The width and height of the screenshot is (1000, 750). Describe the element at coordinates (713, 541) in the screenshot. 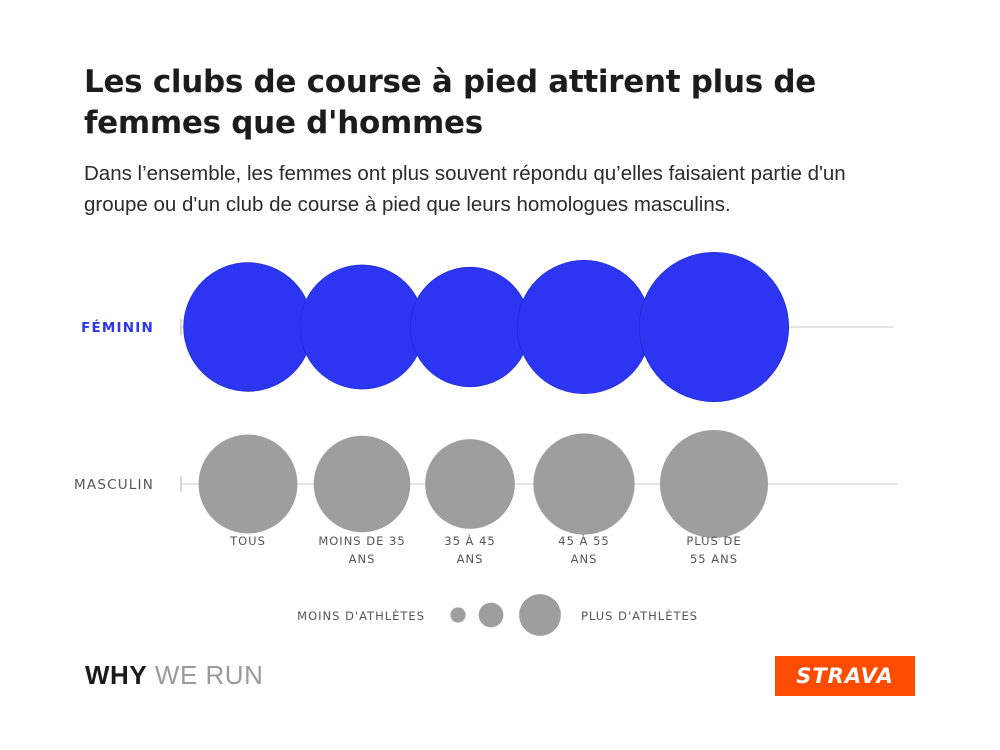

I see `category-label-4-0: PLUS DE` at that location.